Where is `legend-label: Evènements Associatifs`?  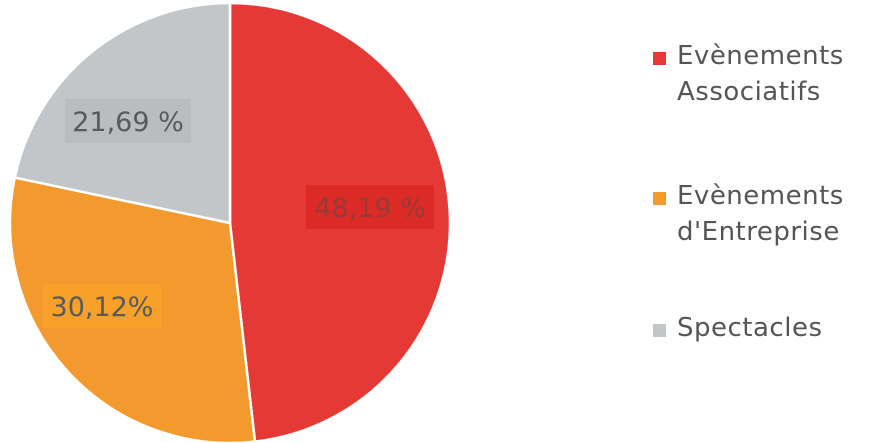
legend-label: Evènements Associatifs is located at coordinates (760, 74).